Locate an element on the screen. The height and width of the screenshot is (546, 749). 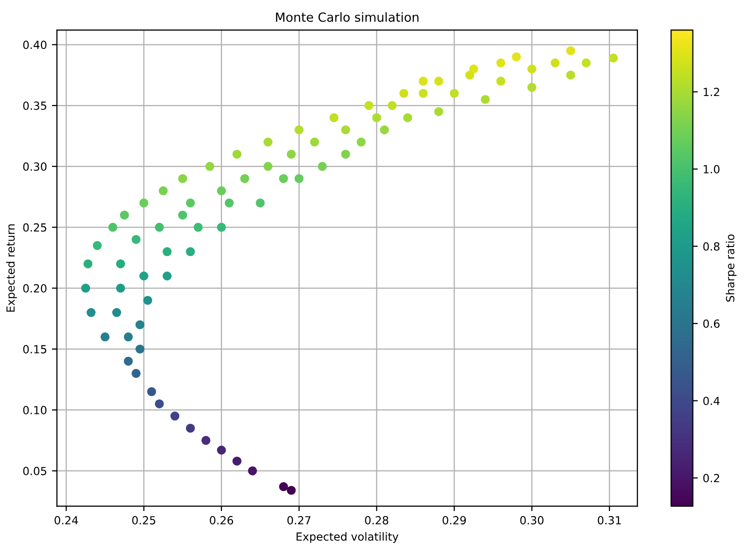
y-tick-label: 0.05 is located at coordinates (34, 471).